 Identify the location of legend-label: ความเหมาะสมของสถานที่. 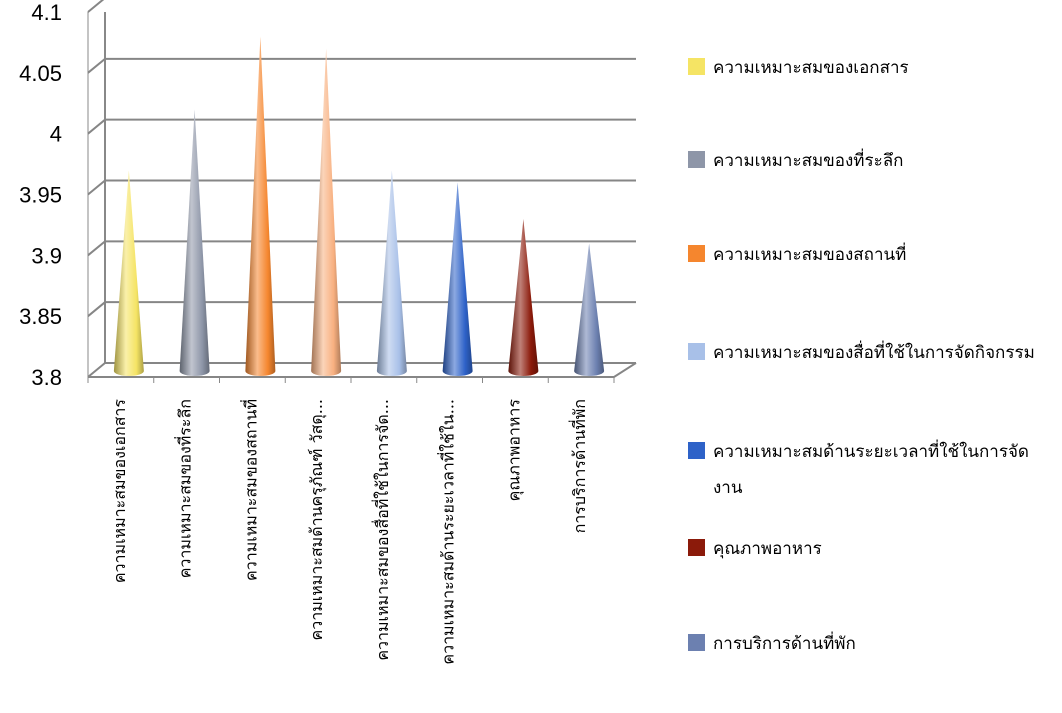
(810, 255).